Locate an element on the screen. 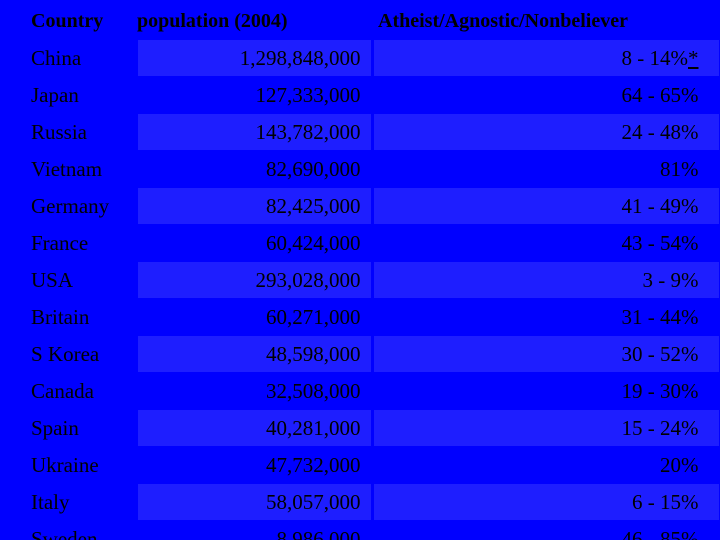  atheist-cell: 43 - 54% is located at coordinates (545, 243).